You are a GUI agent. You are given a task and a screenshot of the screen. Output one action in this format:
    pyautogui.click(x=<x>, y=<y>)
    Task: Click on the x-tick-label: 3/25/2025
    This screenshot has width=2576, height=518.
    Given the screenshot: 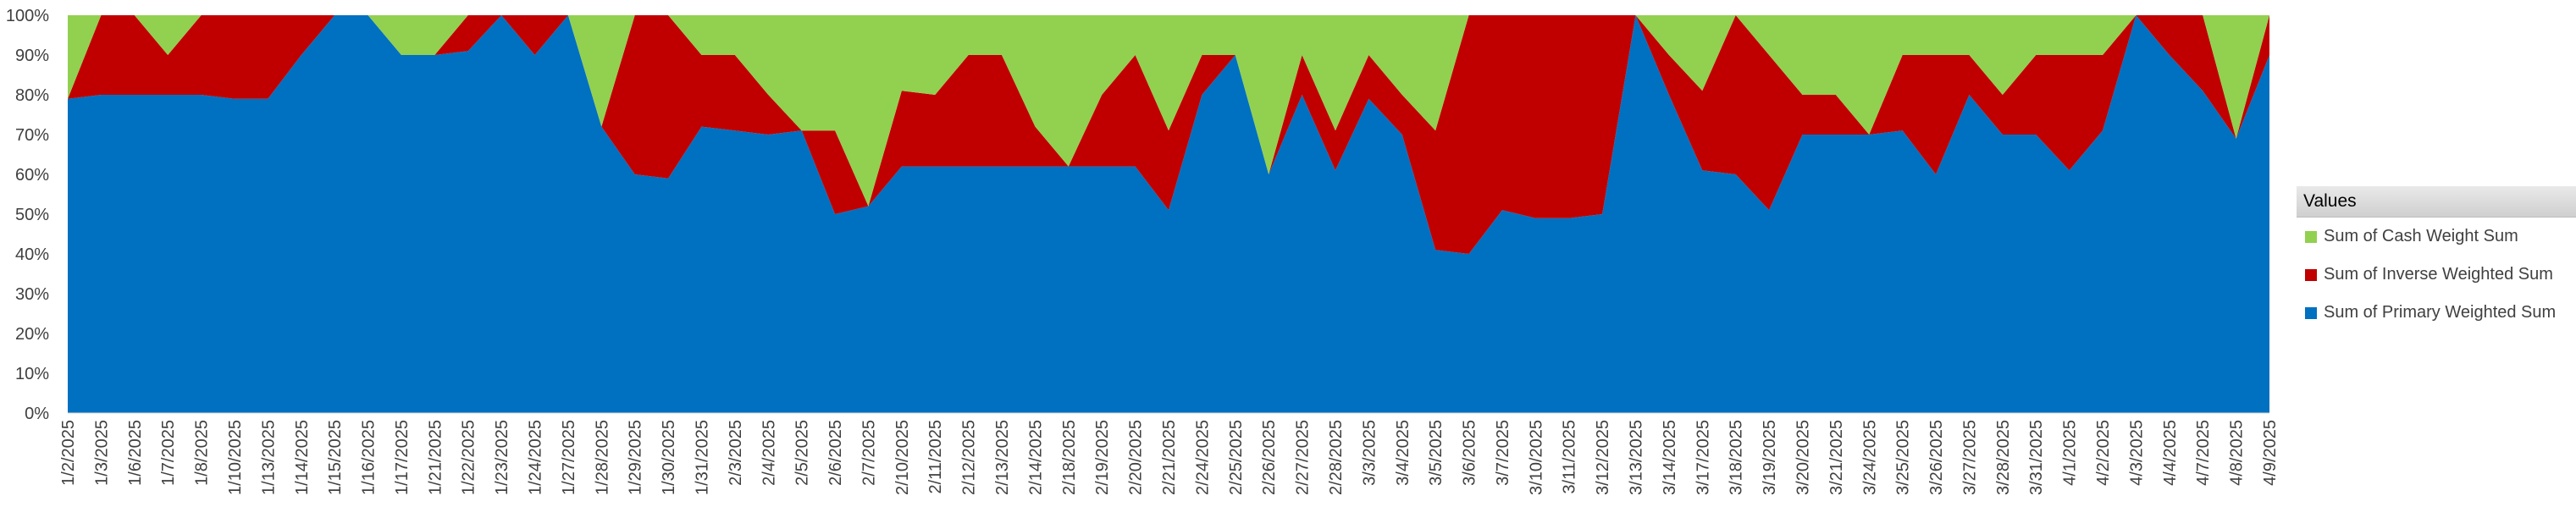 What is the action you would take?
    pyautogui.click(x=1903, y=457)
    